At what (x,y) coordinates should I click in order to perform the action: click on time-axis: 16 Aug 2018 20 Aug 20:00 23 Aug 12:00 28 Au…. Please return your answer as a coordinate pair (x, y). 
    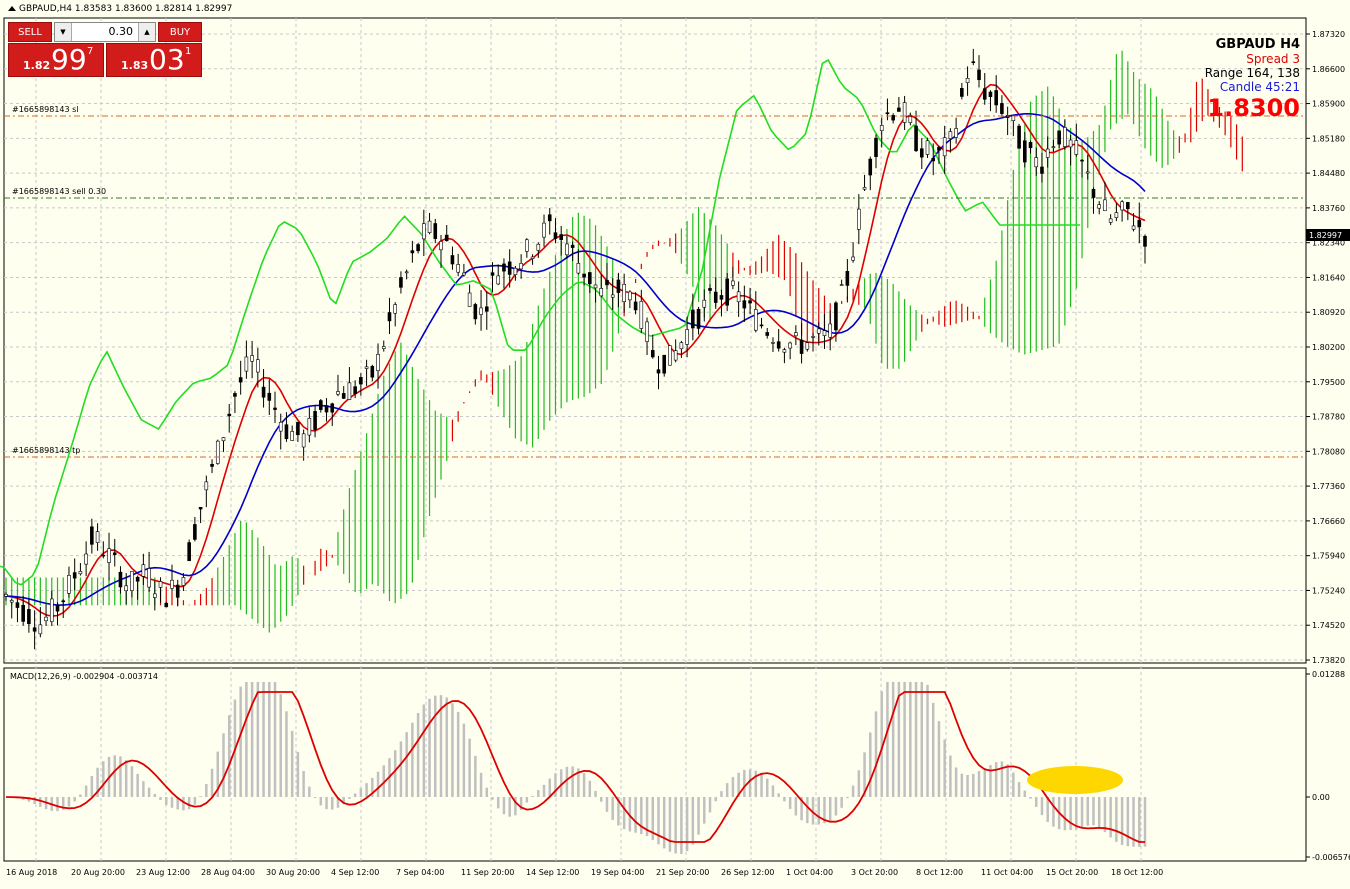
    Looking at the image, I should click on (584, 872).